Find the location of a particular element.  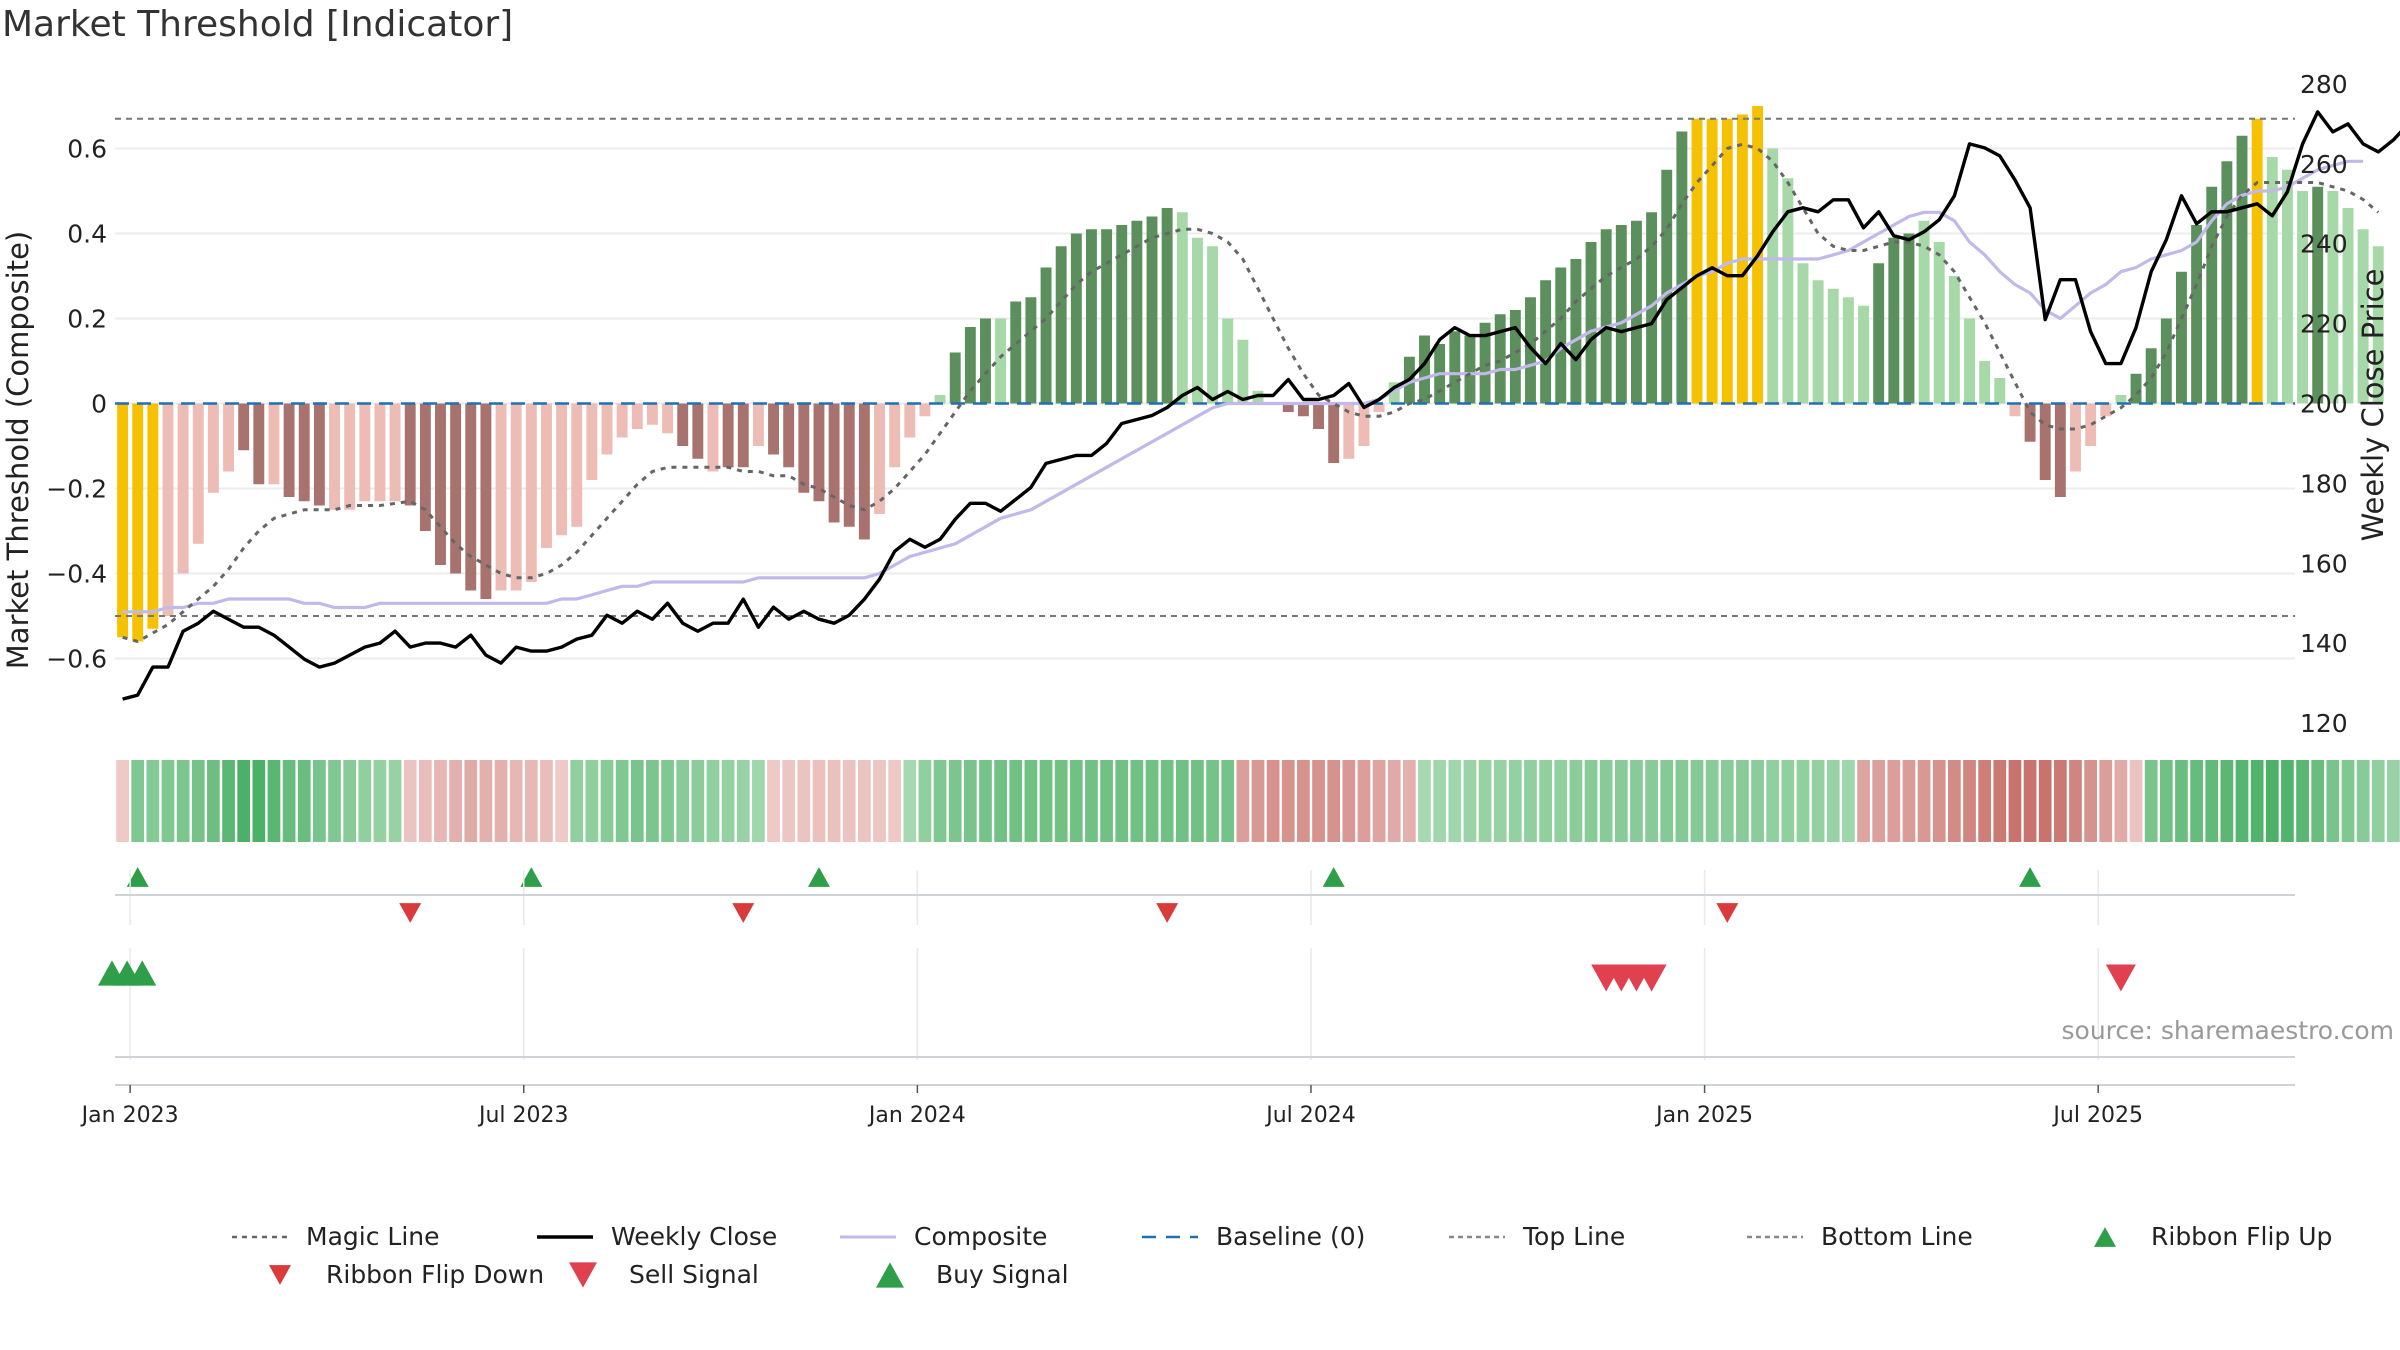

signal-markers is located at coordinates (1196, 978).